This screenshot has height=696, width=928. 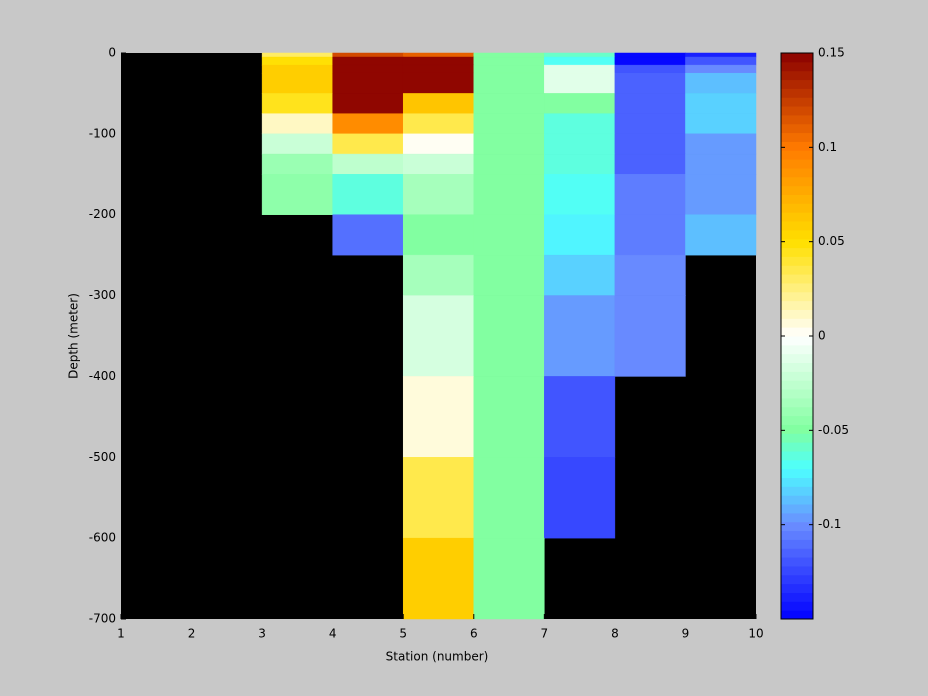 What do you see at coordinates (833, 430) in the screenshot?
I see `colorbar-tick-label: -0.05` at bounding box center [833, 430].